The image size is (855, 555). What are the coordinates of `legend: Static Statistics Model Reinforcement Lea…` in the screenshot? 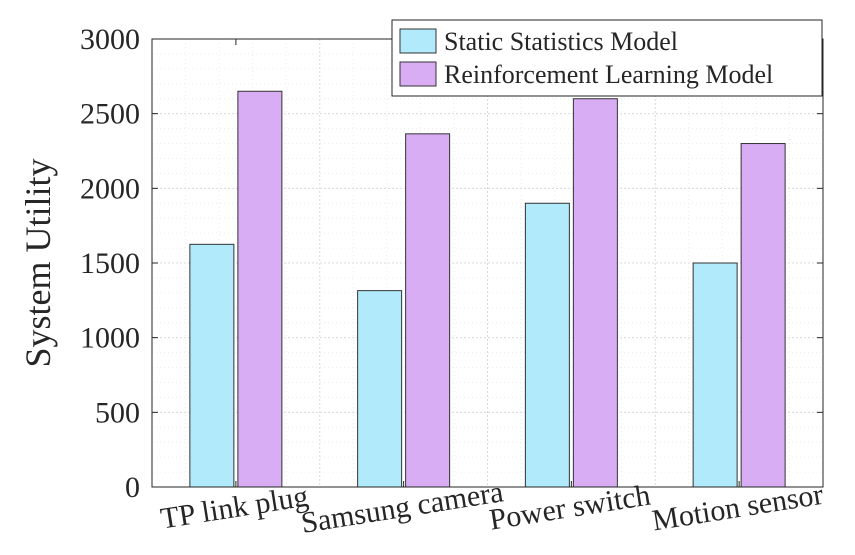 It's located at (607, 58).